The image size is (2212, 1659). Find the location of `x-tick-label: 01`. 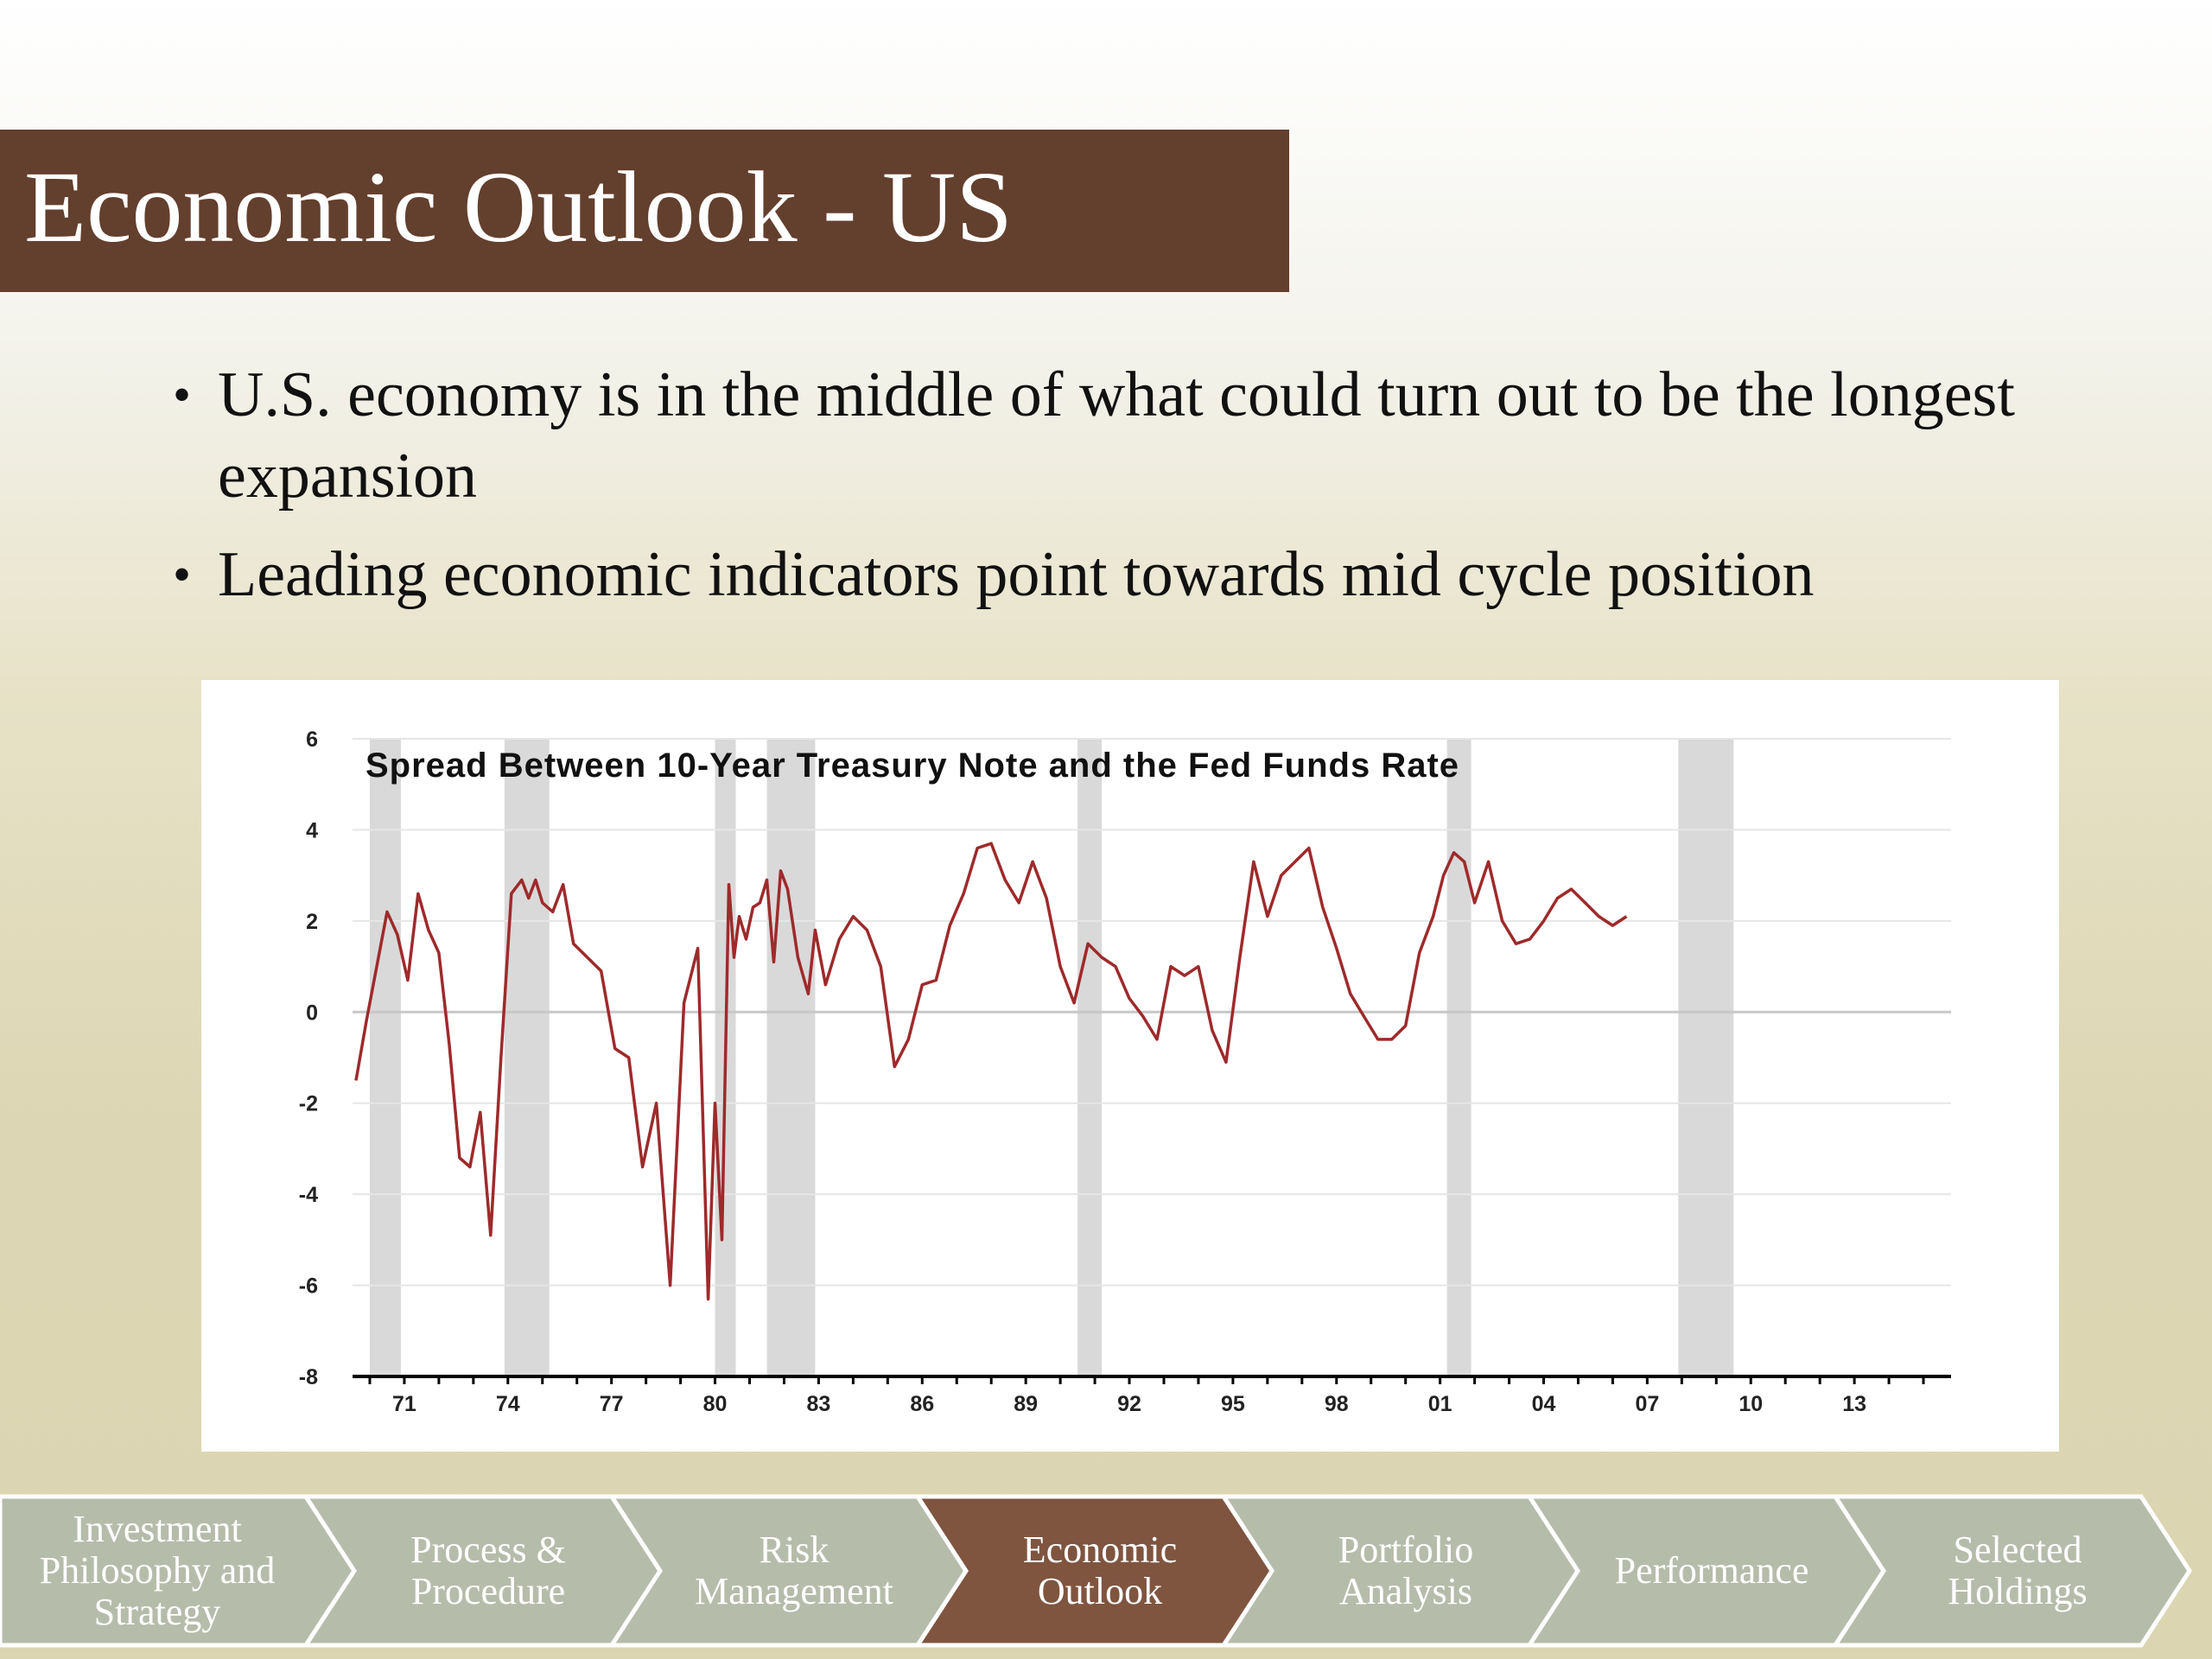

x-tick-label: 01 is located at coordinates (1440, 1404).